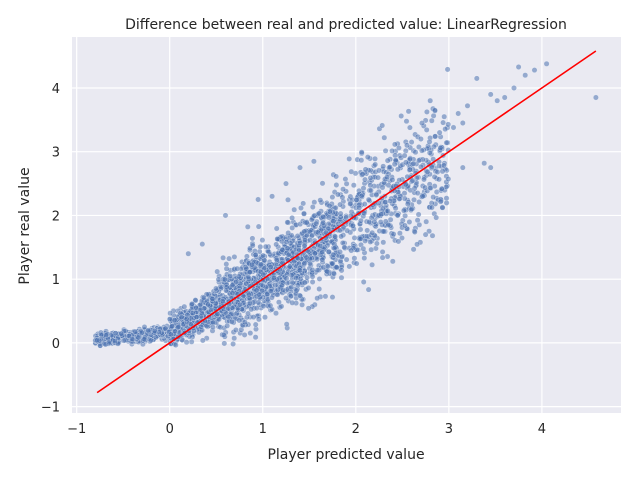  What do you see at coordinates (170, 429) in the screenshot?
I see `x-tick-label-1: 0` at bounding box center [170, 429].